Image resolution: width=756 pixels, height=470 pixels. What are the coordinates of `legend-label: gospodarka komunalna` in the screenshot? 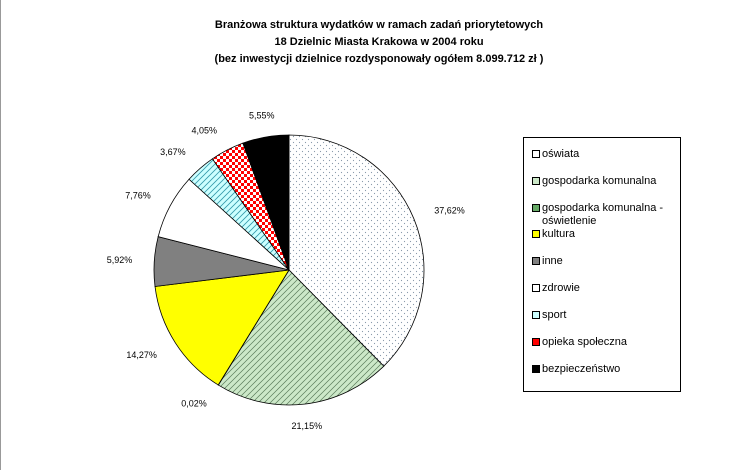 It's located at (599, 181).